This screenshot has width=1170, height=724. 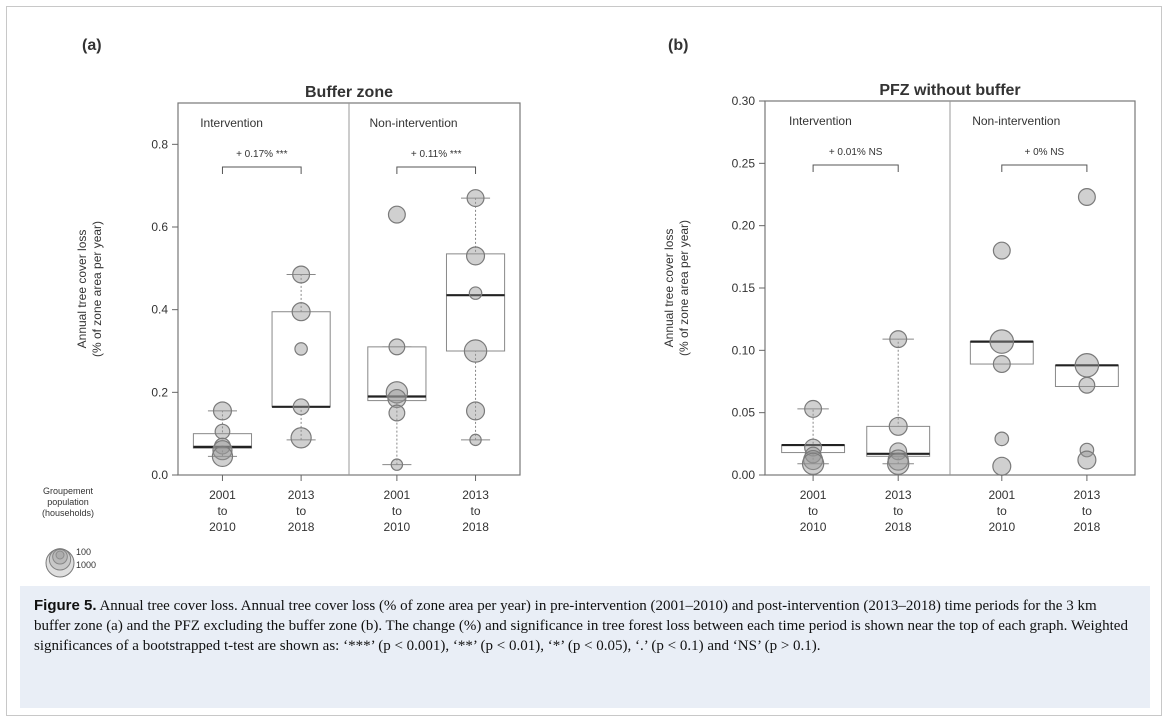 I want to click on y-tick-label: 0.8, so click(x=159, y=144).